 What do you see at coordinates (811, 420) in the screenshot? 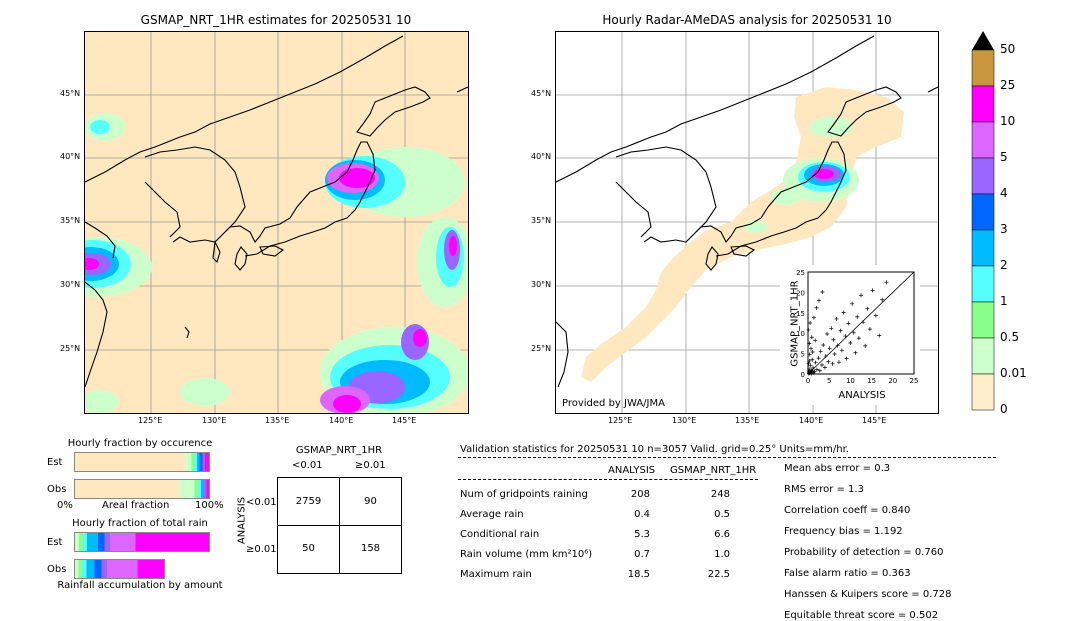
I see `right-lon-label-140: 140°E` at bounding box center [811, 420].